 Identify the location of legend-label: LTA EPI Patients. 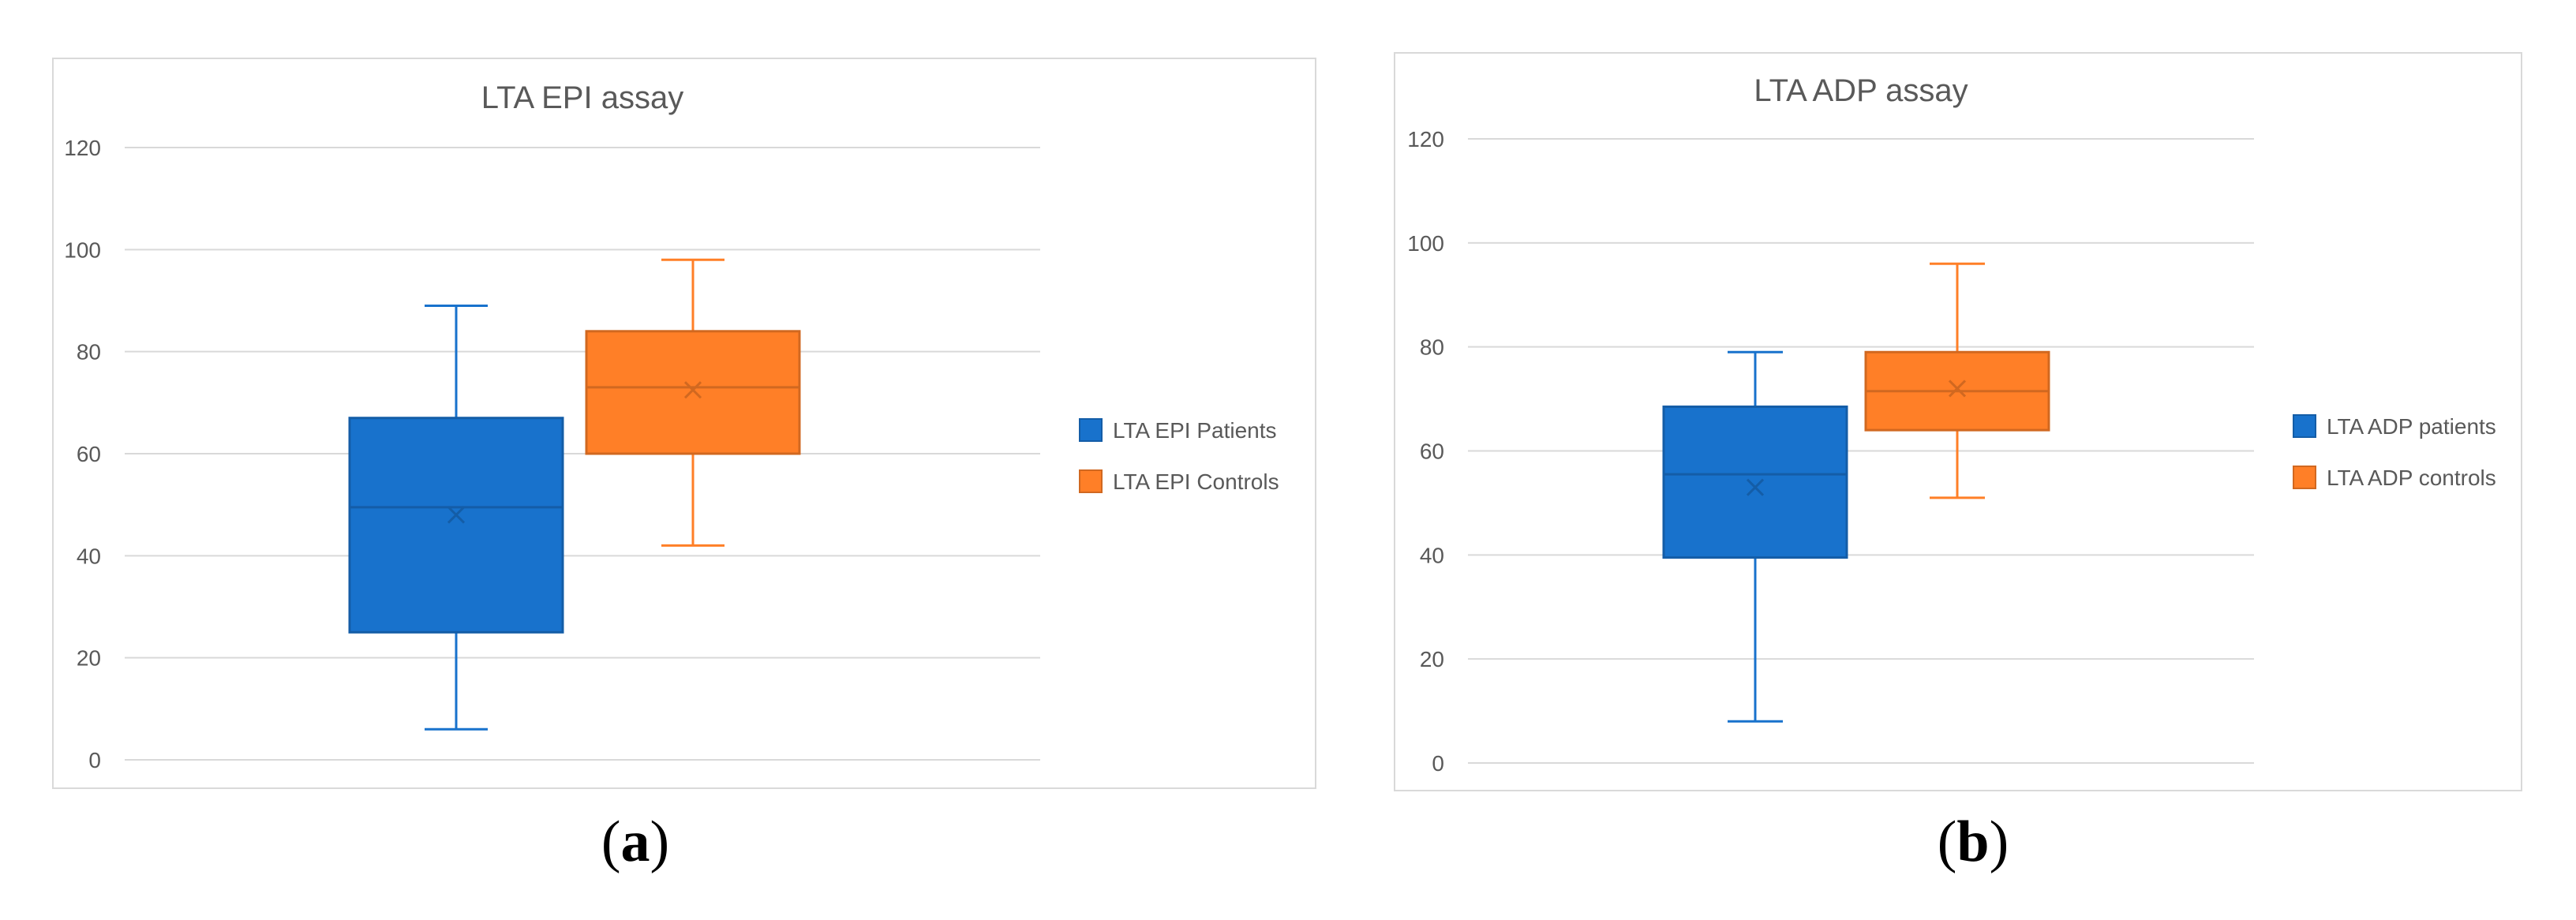
(1195, 430).